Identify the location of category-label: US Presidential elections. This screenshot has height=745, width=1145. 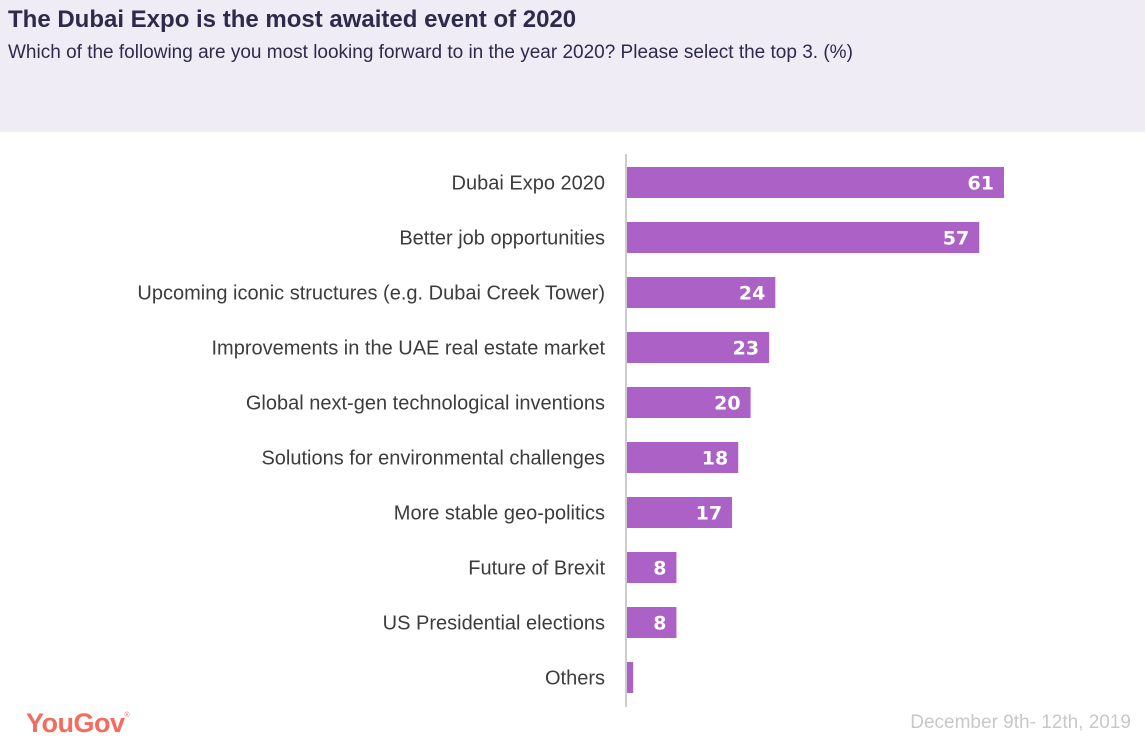
(494, 624).